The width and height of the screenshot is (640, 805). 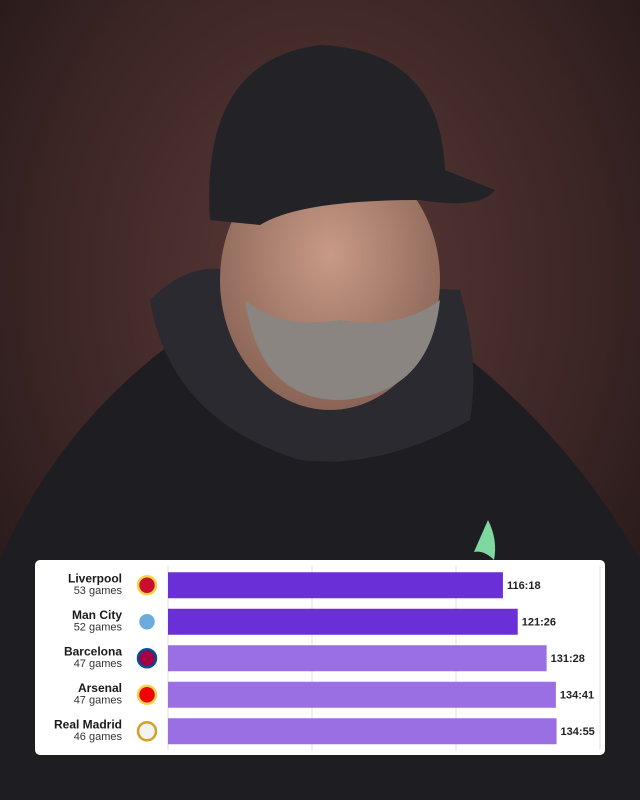 I want to click on team-name: Liverpool, so click(x=95, y=578).